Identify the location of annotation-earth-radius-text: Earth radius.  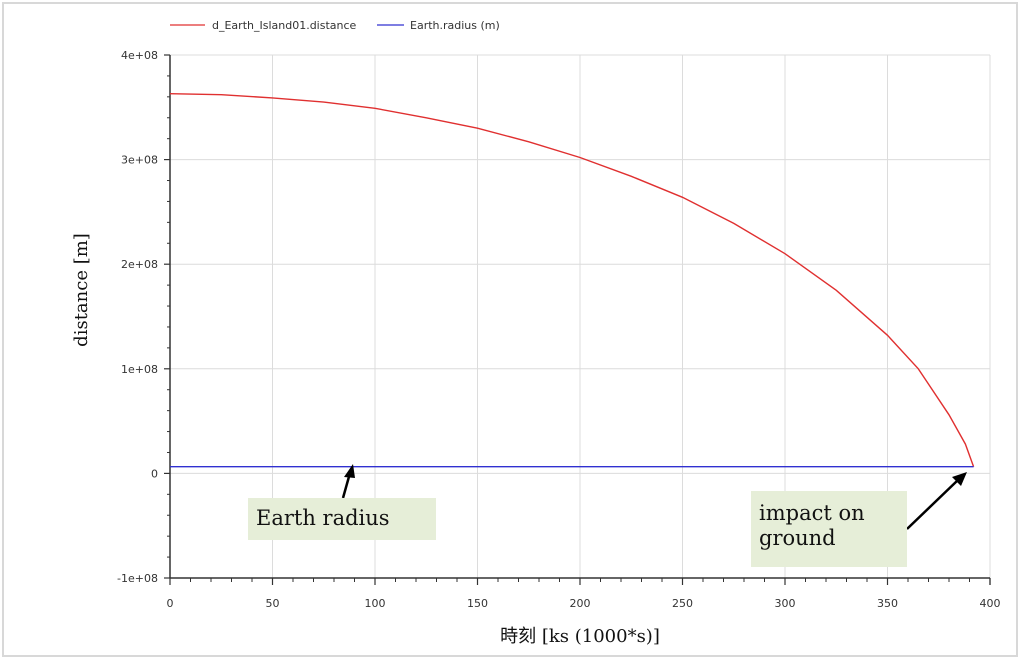
(323, 518).